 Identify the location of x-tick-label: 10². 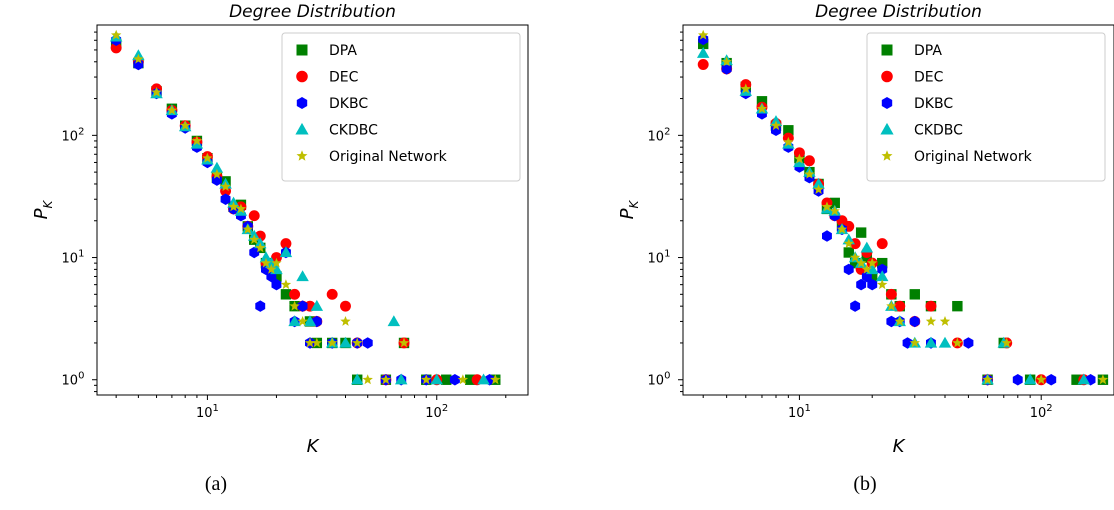
(436, 412).